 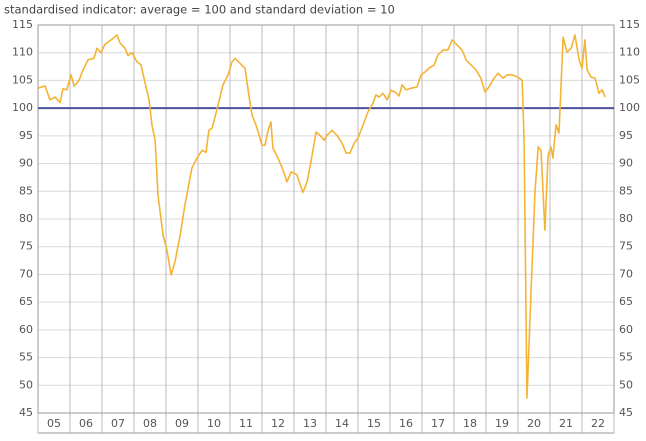 What do you see at coordinates (626, 135) in the screenshot?
I see `y2-tick-label: 95` at bounding box center [626, 135].